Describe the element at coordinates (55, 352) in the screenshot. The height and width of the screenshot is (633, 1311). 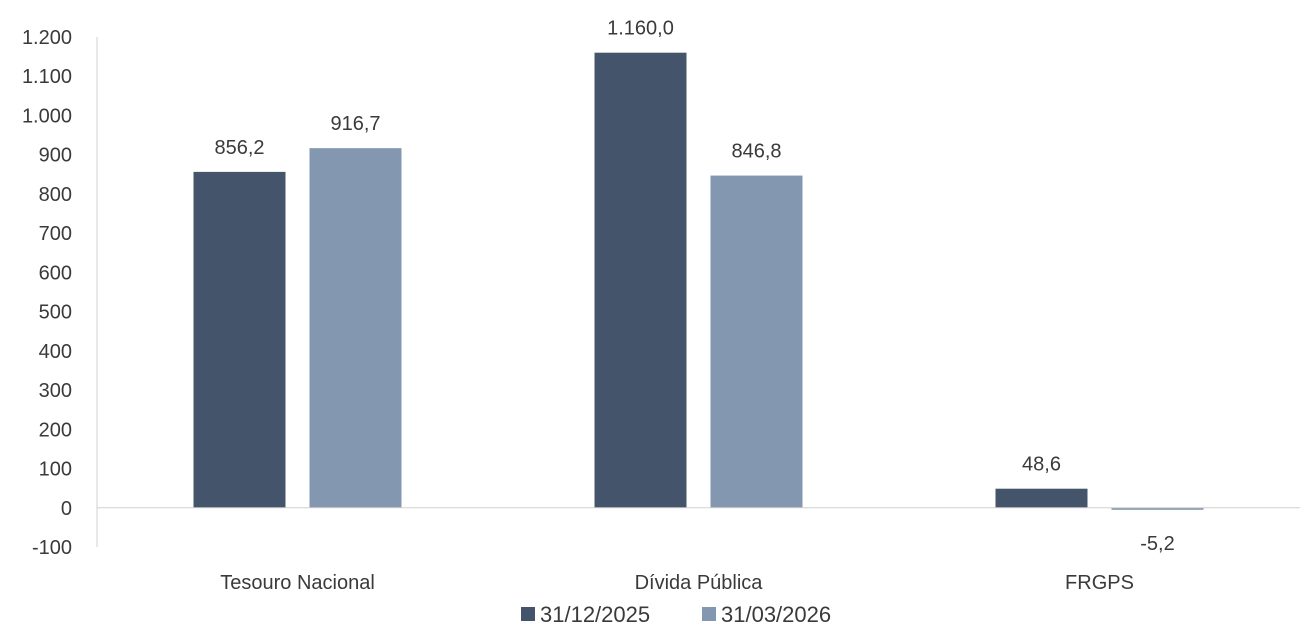
I see `y-tick-label: 400` at that location.